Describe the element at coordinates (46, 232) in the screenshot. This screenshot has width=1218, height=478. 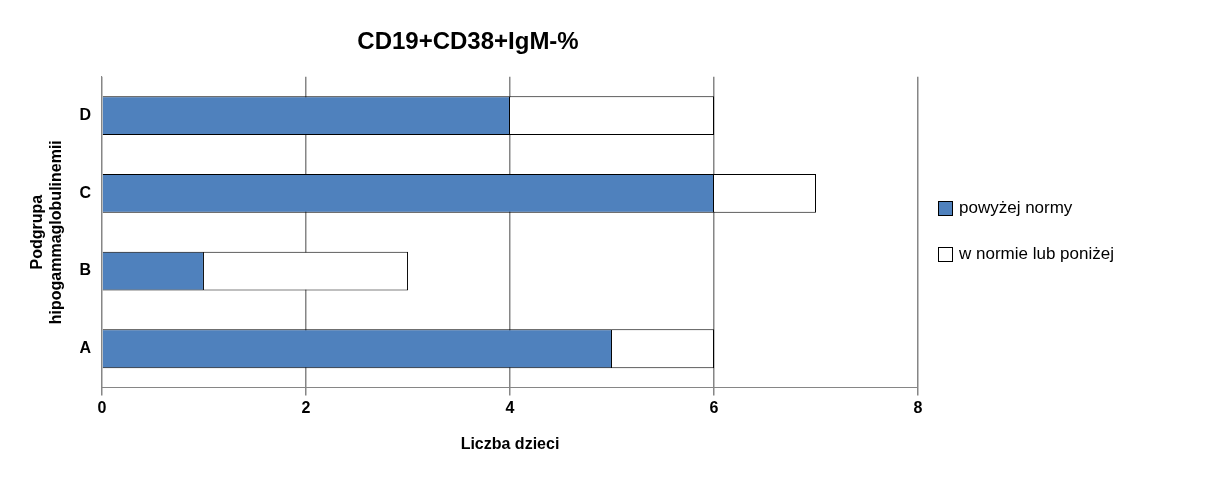
I see `y-axis-title: Podgrupa hipogammaglobulinemii` at that location.